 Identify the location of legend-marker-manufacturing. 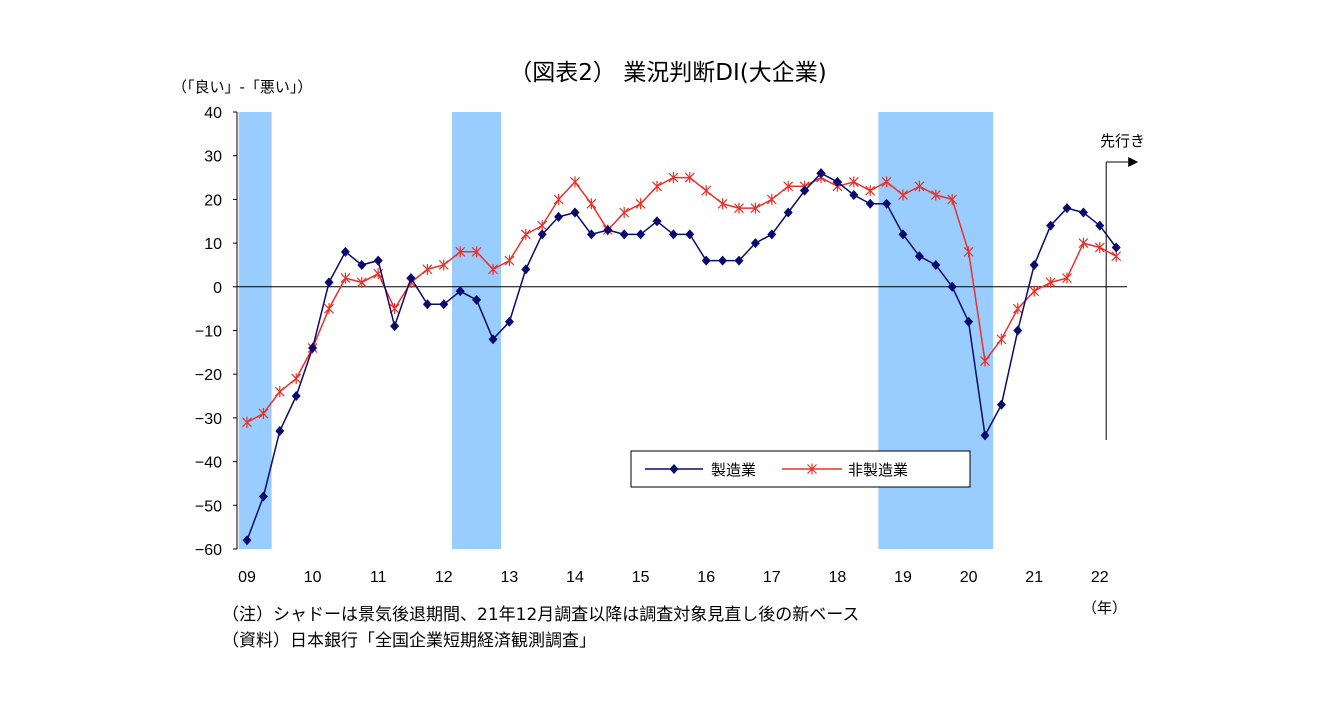
(674, 469).